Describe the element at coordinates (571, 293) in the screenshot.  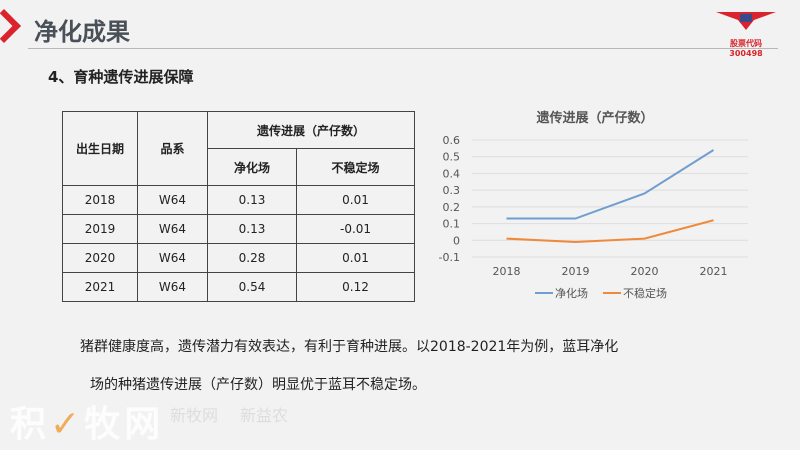
I see `legend-label: 净化场` at that location.